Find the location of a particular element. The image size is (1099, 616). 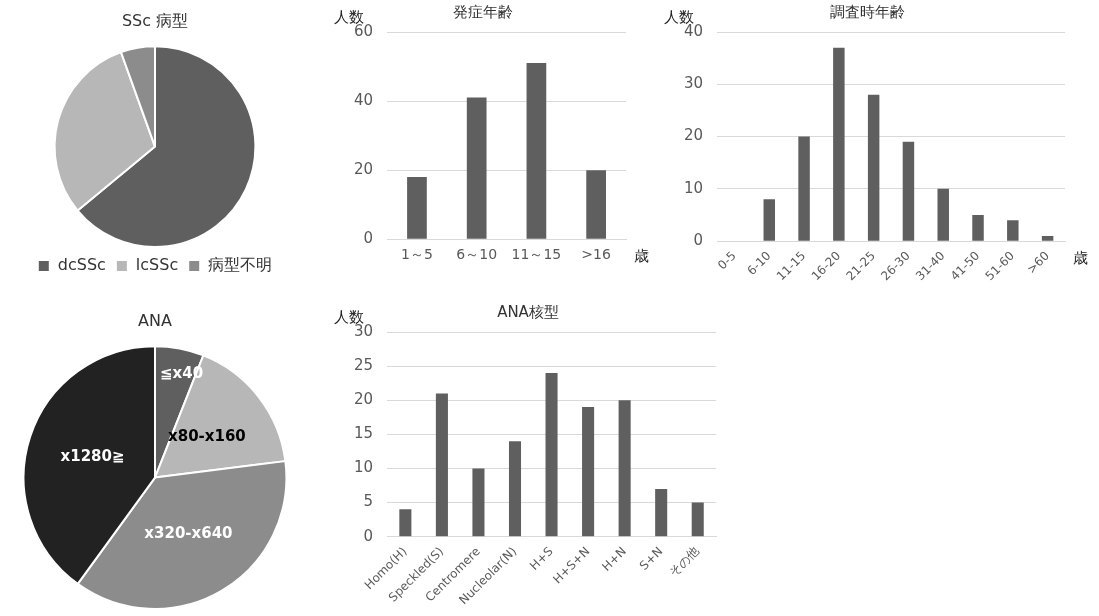

chart-title: 発症年齢 is located at coordinates (483, 11).